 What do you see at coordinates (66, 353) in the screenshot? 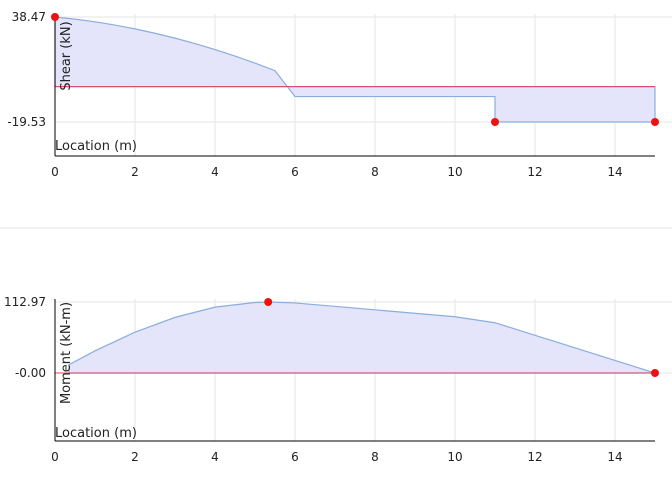
I see `y-axis-title: Moment (kN-m)` at bounding box center [66, 353].